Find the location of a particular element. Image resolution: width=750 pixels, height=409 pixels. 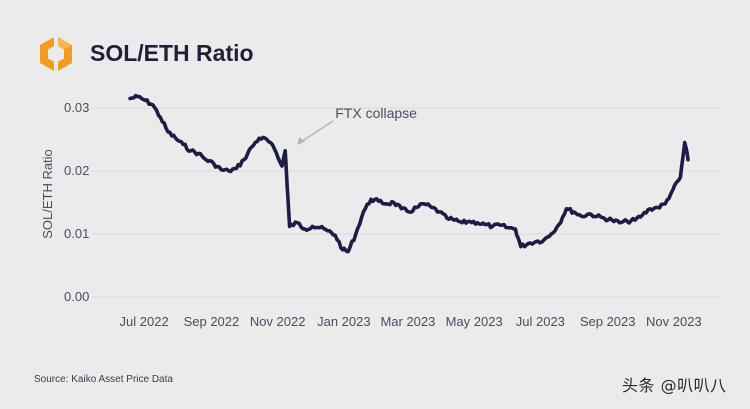

watermark-text: 头条 @叭叭八 is located at coordinates (674, 385).